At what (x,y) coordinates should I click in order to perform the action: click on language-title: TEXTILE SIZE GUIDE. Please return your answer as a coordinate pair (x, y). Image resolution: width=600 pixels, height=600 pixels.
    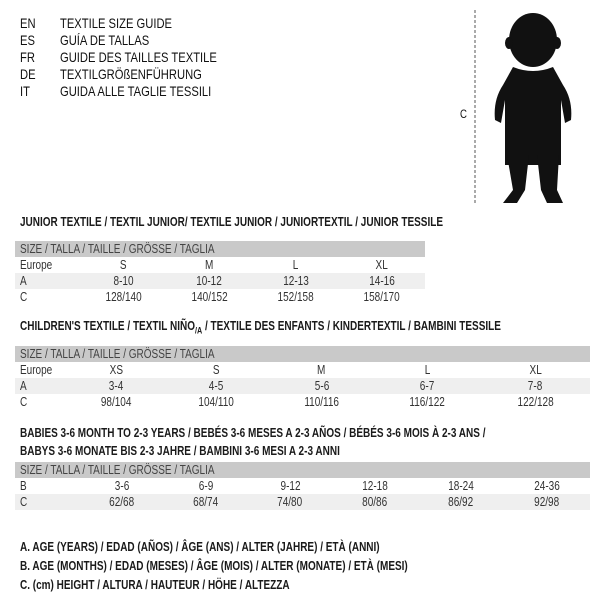
    Looking at the image, I should click on (116, 23).